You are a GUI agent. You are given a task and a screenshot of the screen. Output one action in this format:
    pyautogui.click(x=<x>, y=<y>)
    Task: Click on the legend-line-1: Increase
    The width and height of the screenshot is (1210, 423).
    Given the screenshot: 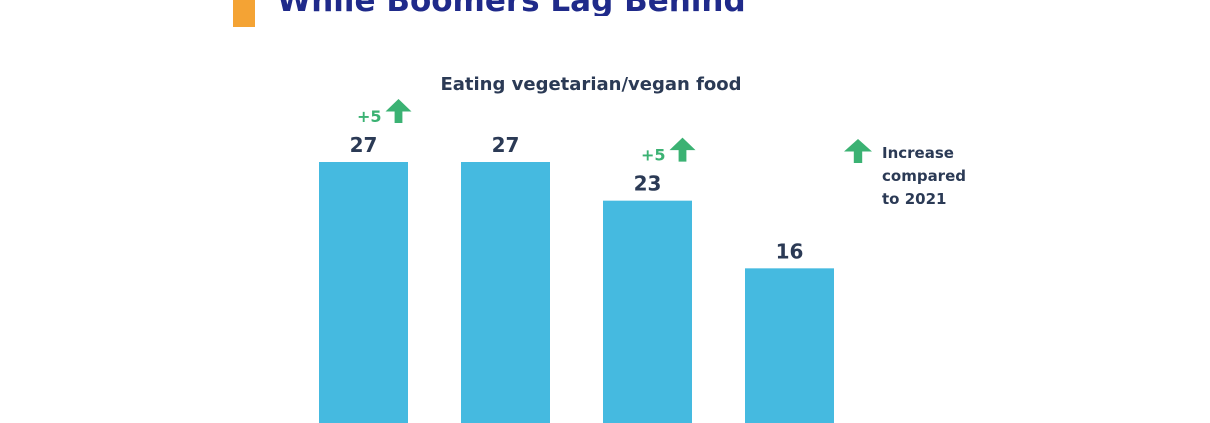 What is the action you would take?
    pyautogui.click(x=918, y=153)
    